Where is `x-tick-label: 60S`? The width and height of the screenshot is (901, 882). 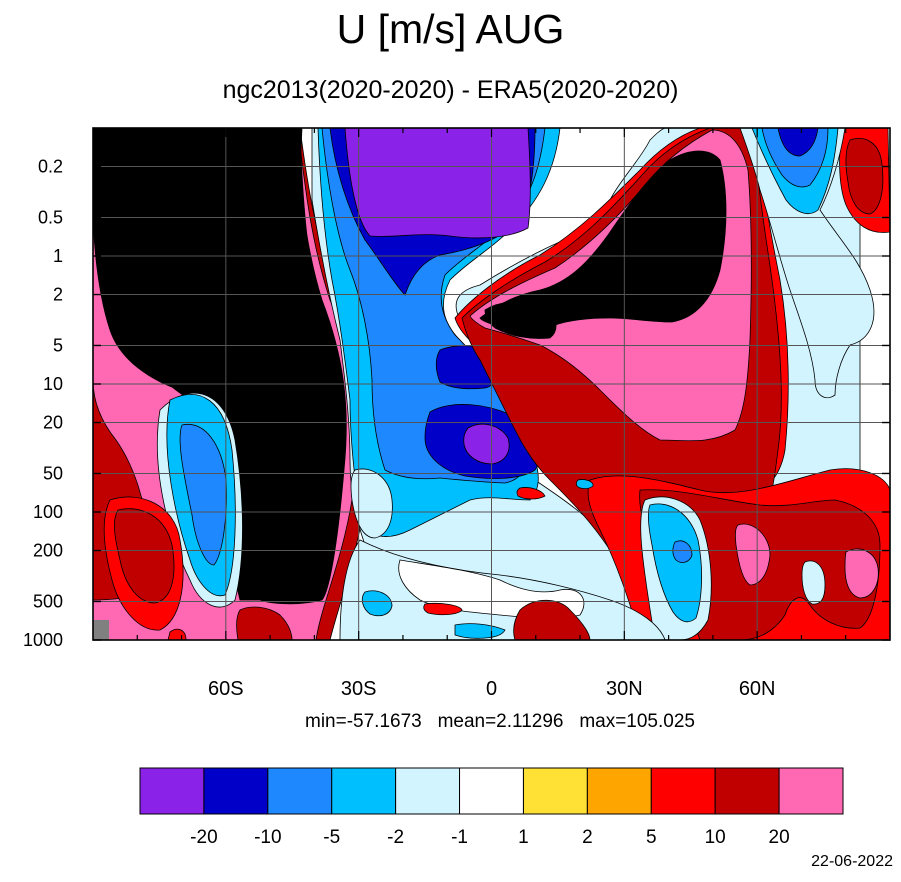 x-tick-label: 60S is located at coordinates (226, 689).